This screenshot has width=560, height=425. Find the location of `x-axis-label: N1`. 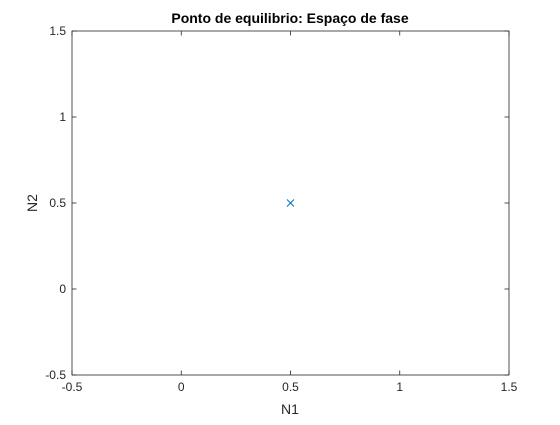

x-axis-label: N1 is located at coordinates (290, 409).